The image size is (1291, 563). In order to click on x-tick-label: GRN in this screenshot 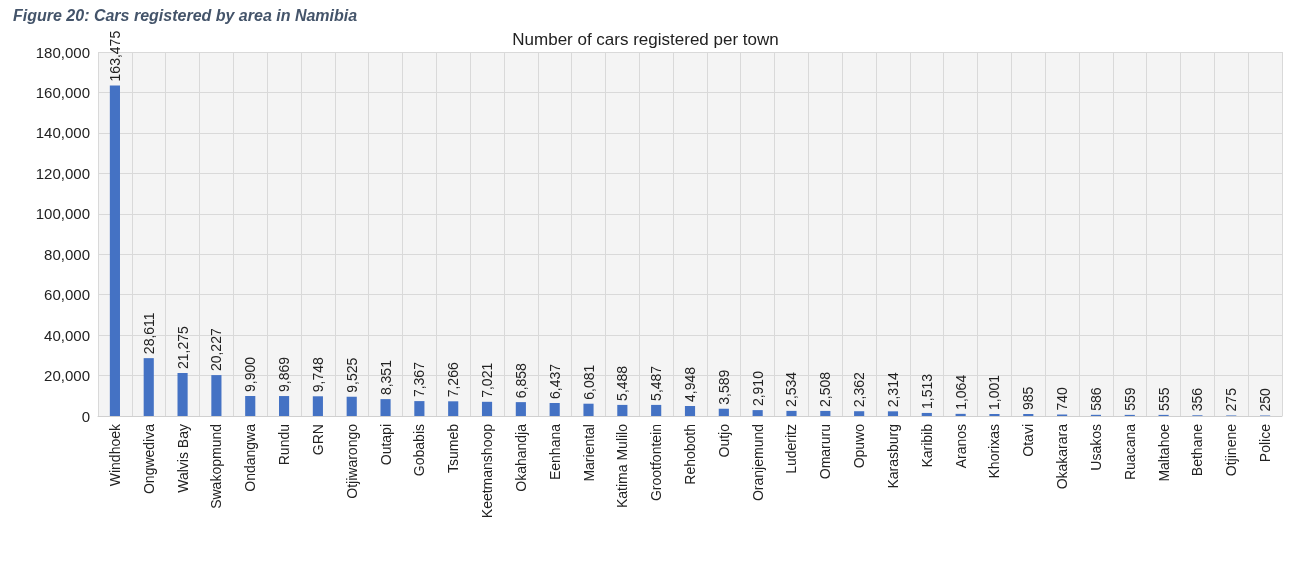, I will do `click(317, 440)`.